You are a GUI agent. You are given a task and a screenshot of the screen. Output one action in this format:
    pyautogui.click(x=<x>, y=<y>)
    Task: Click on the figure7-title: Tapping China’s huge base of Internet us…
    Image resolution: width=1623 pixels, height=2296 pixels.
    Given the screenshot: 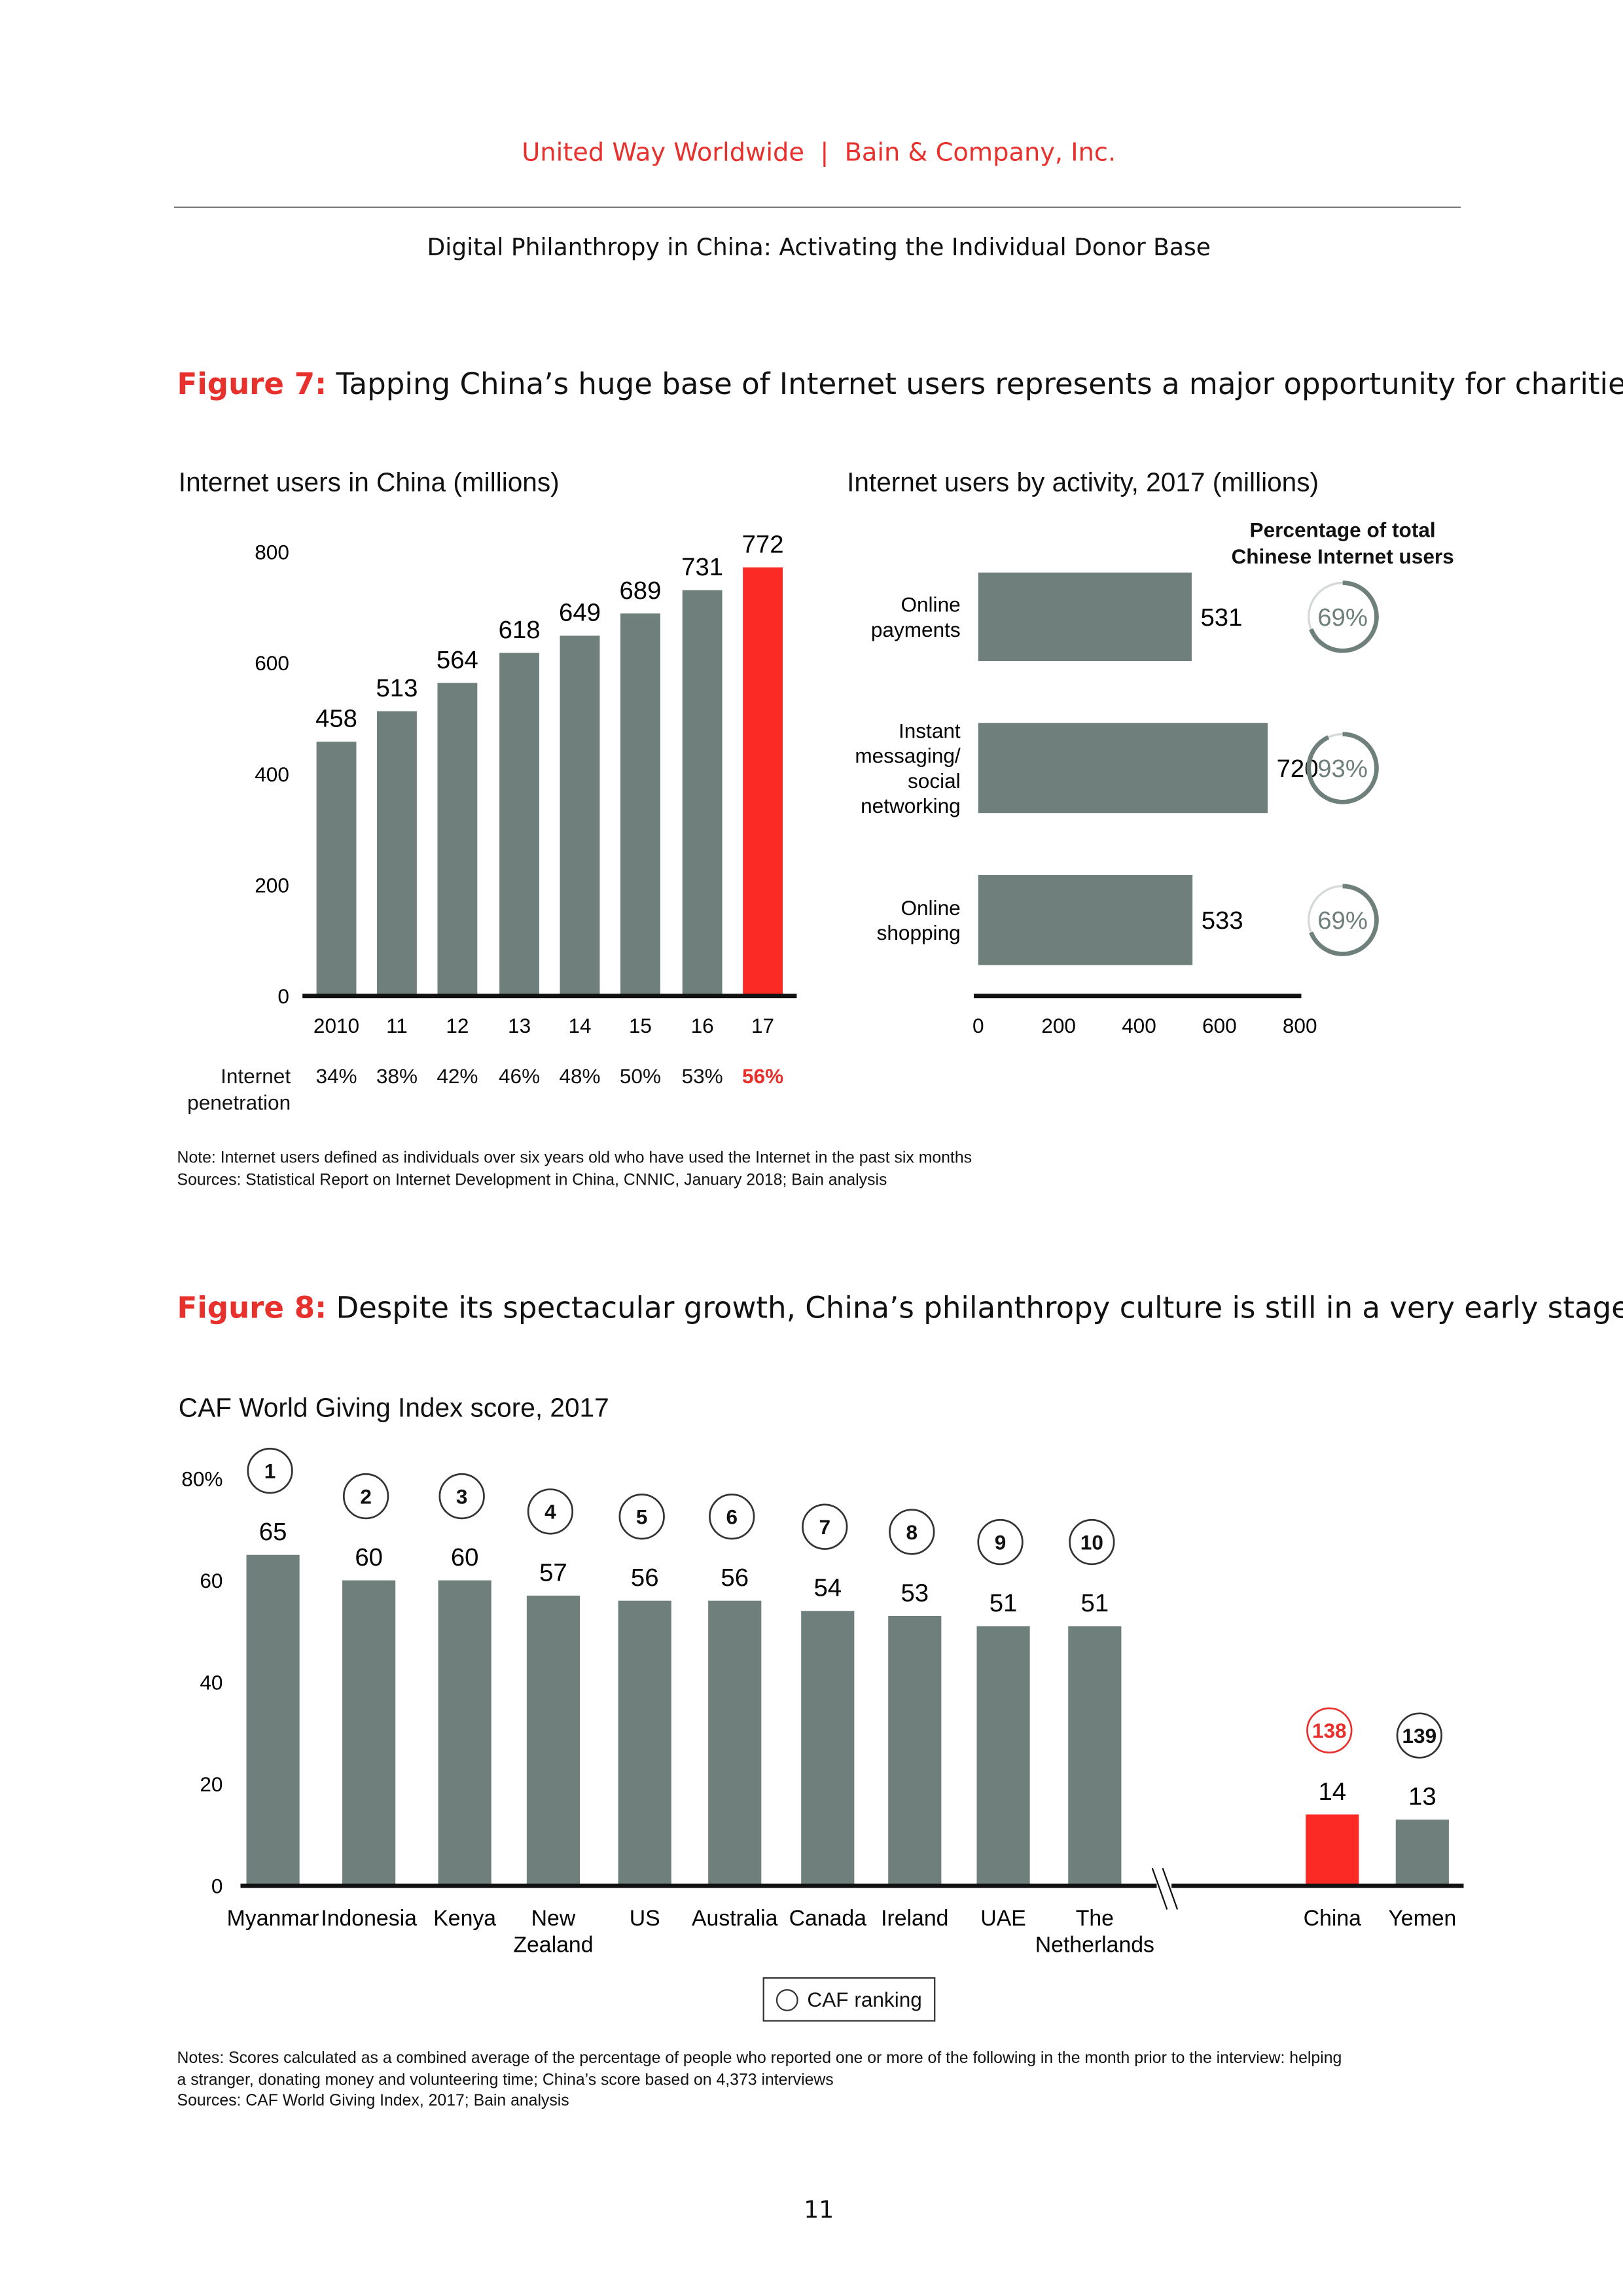 What is the action you would take?
    pyautogui.click(x=979, y=384)
    